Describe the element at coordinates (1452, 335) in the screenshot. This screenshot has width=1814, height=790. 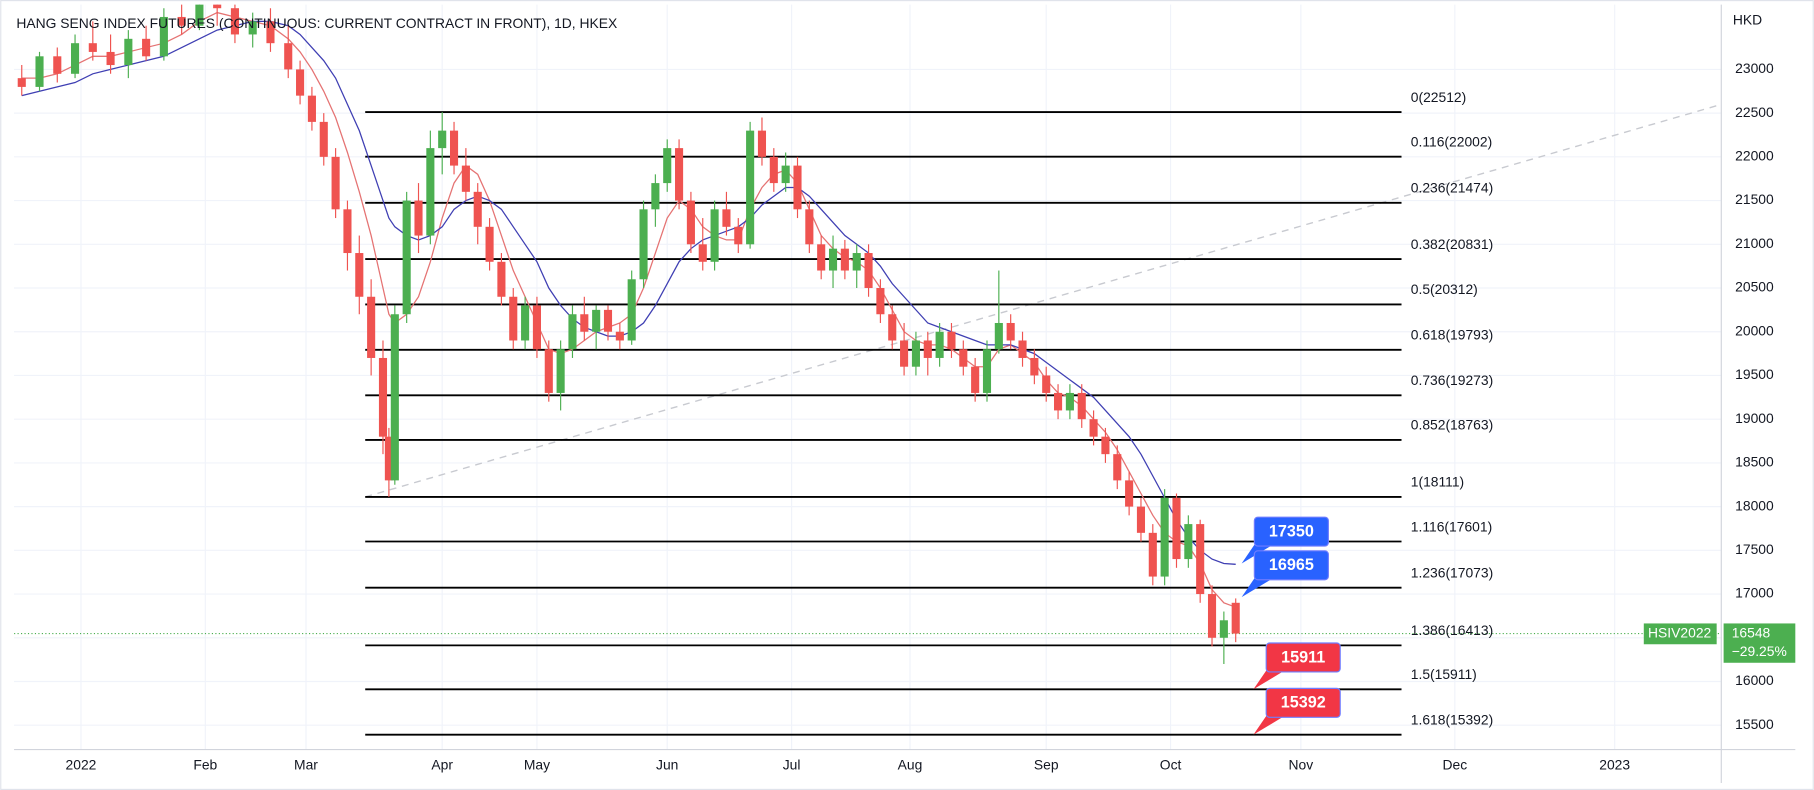
I see `fib-level-label: 0.618(19793)` at that location.